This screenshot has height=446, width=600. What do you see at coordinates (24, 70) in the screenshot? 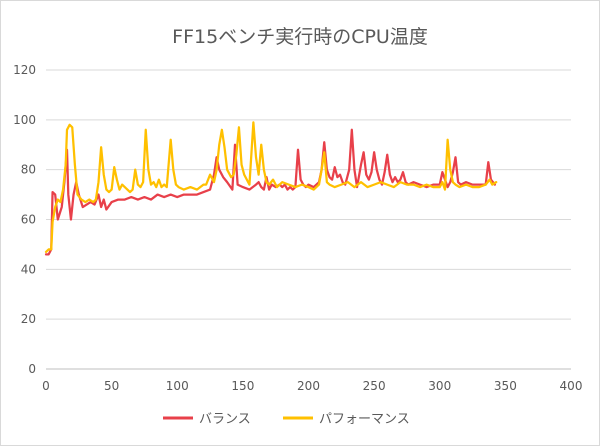
I see `y-tick-label: 120` at bounding box center [24, 70].